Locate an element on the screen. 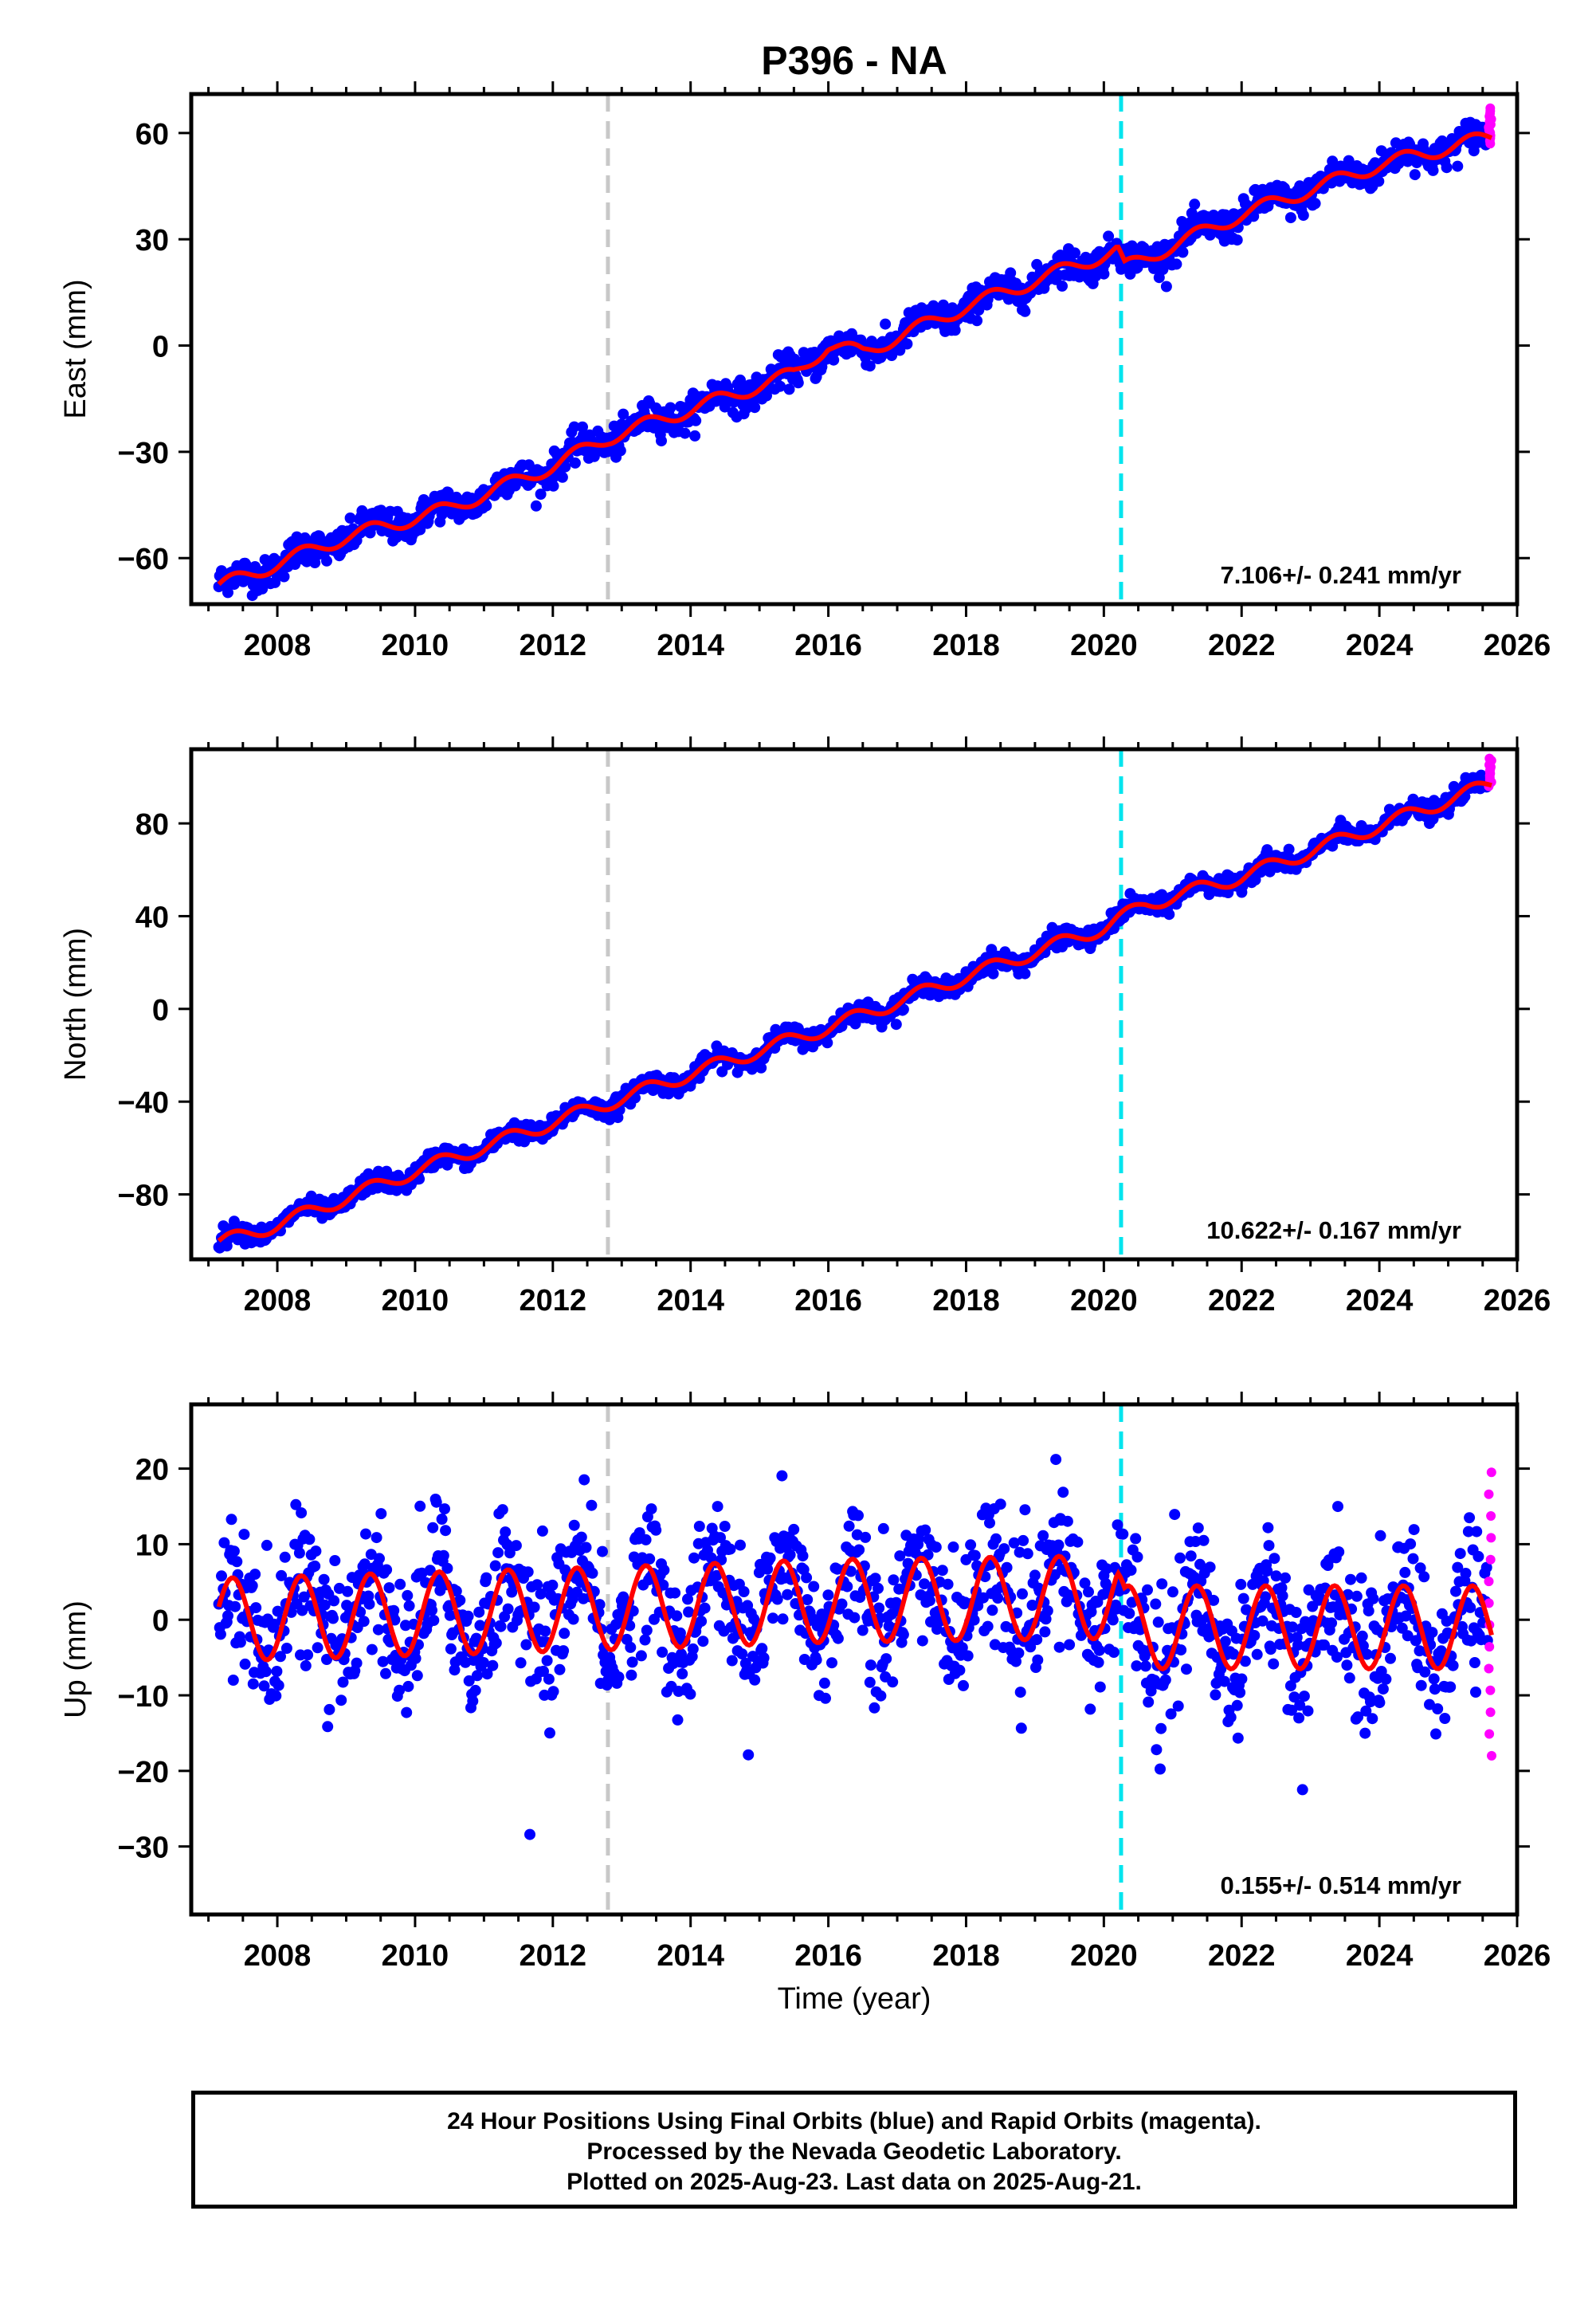  east-rapid-point is located at coordinates (1491, 108).